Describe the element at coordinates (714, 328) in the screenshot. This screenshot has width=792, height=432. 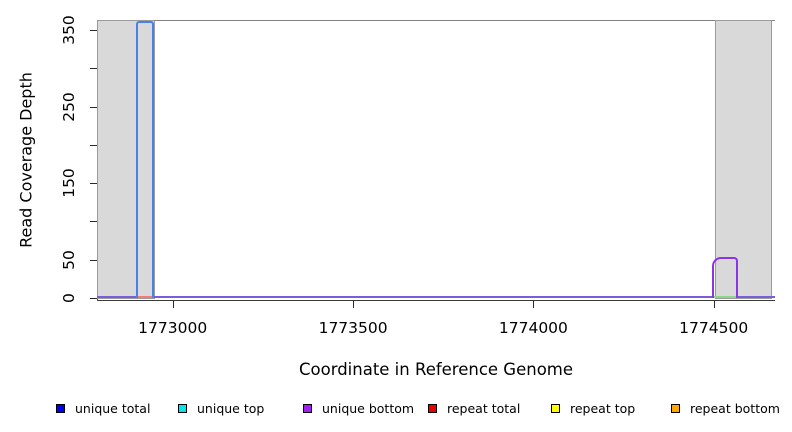
I see `x-tick-label: 1774500` at that location.